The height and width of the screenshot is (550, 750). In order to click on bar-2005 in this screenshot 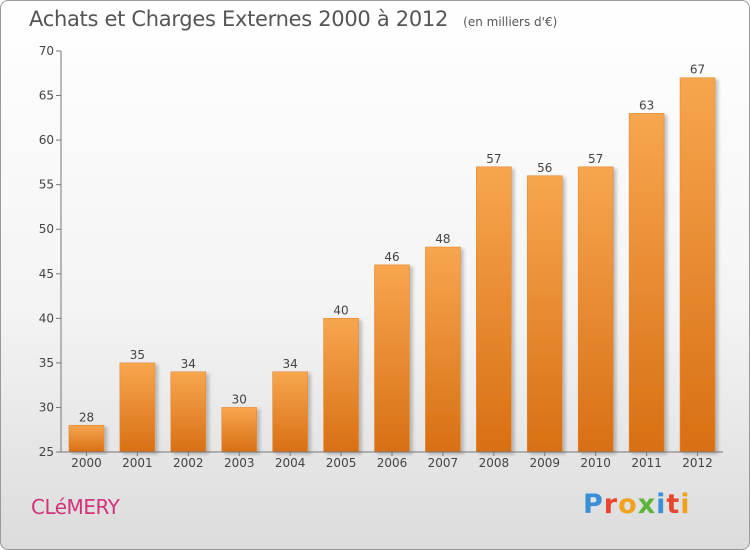, I will do `click(341, 385)`.